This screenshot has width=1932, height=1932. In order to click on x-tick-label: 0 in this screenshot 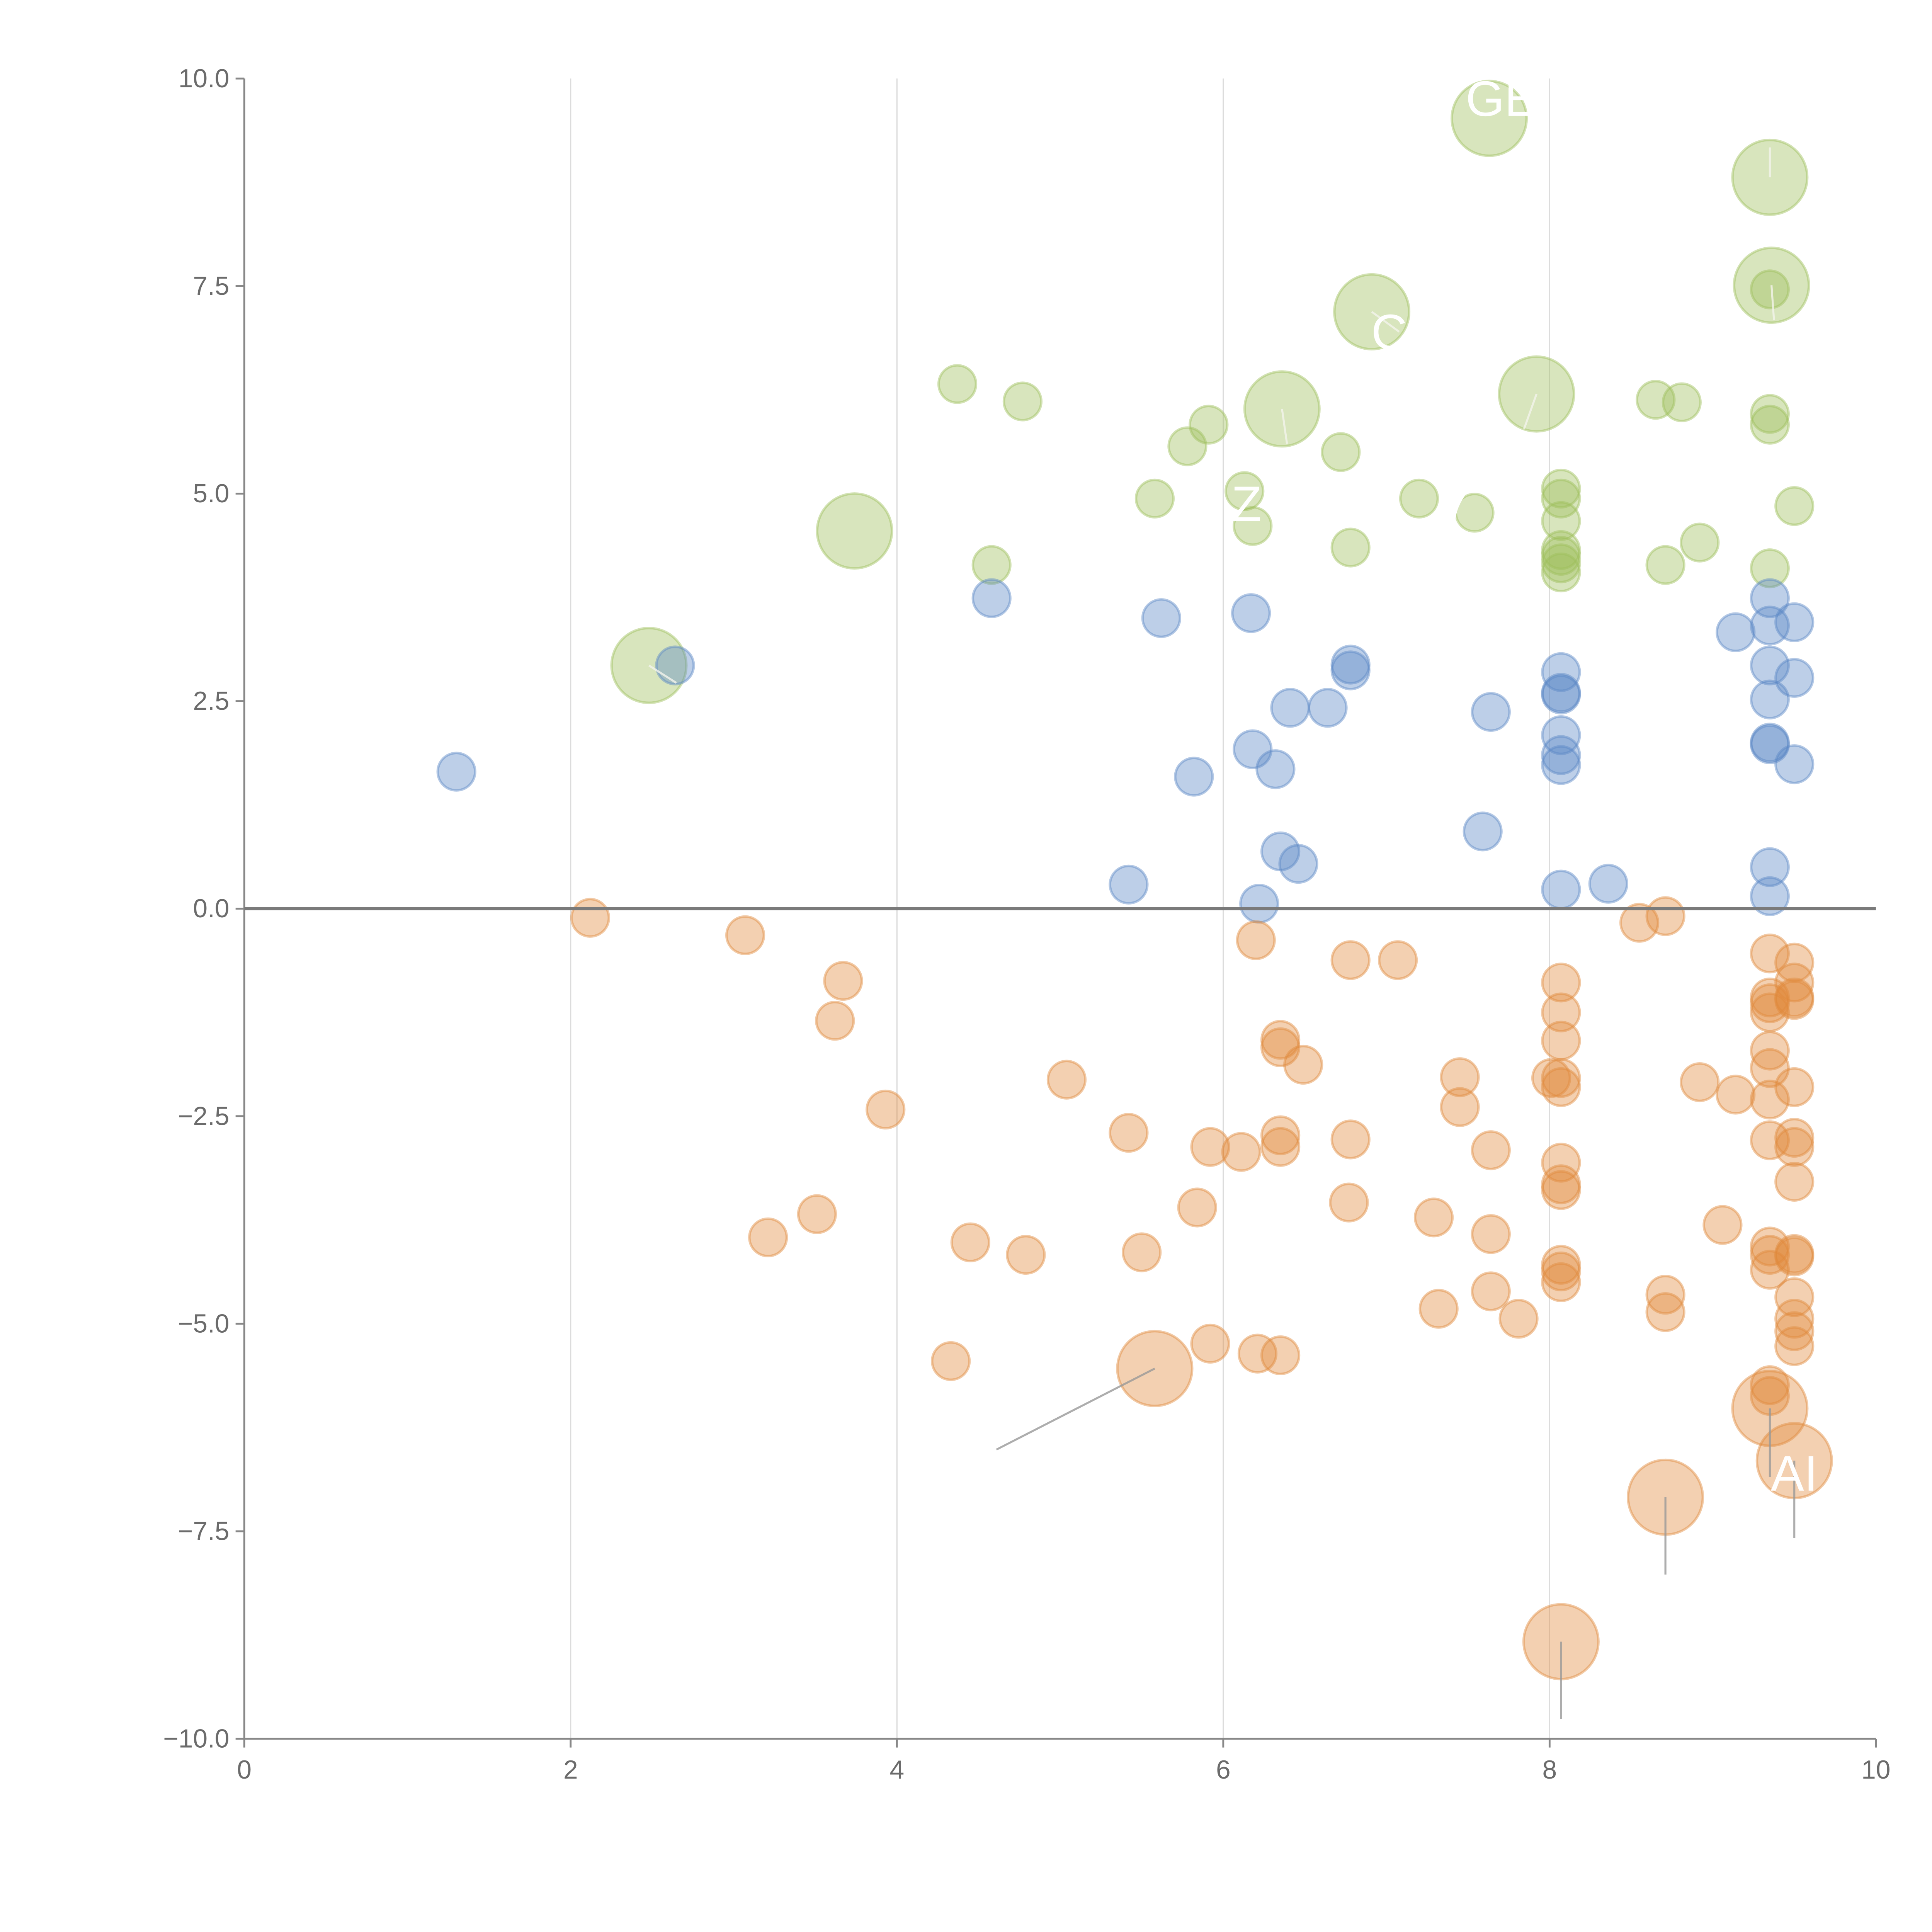, I will do `click(244, 1770)`.